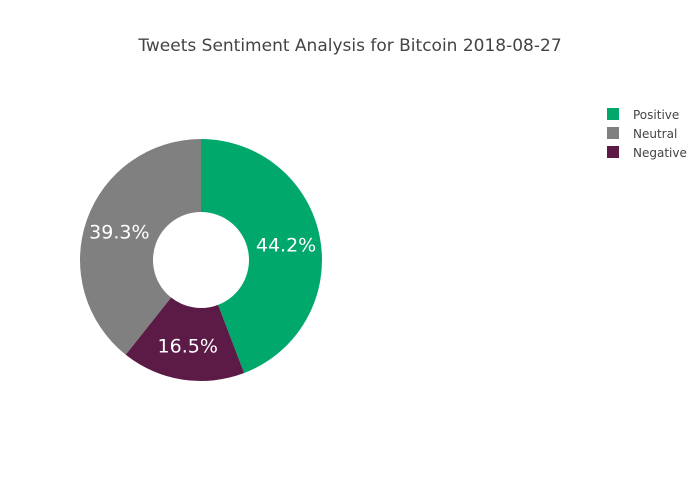 Image resolution: width=700 pixels, height=500 pixels. What do you see at coordinates (286, 245) in the screenshot?
I see `slice-label-positive: 44.2%` at bounding box center [286, 245].